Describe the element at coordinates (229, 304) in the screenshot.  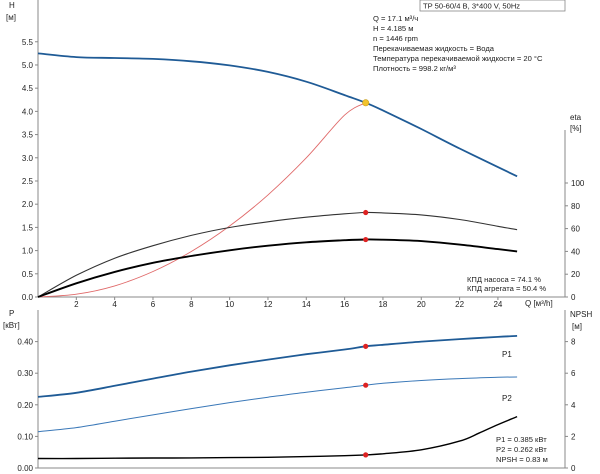
I see `flow-tick-label: 10` at that location.